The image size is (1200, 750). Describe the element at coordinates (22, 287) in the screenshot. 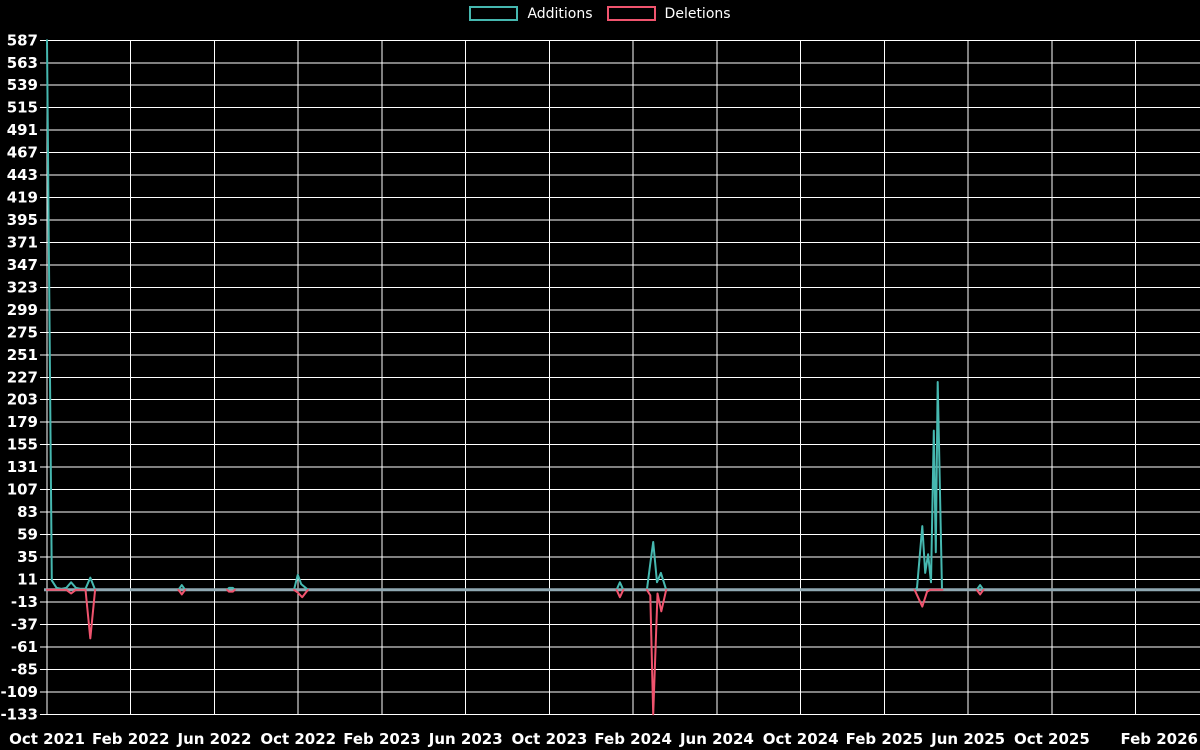

I see `y-tick-label: 323` at that location.